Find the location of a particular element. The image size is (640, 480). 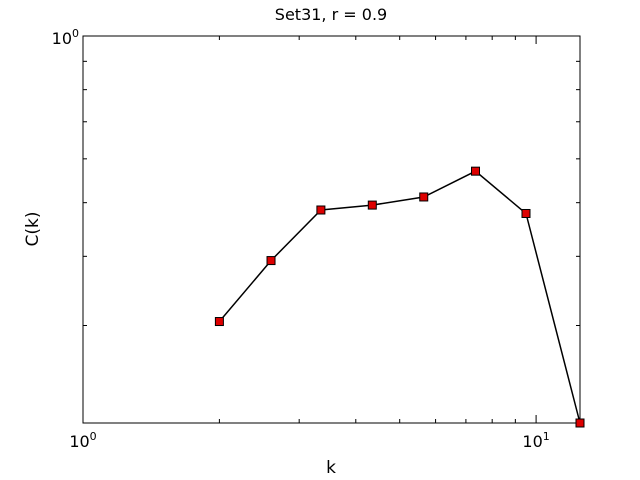

x-tick-label: 10⁰ is located at coordinates (82, 440).